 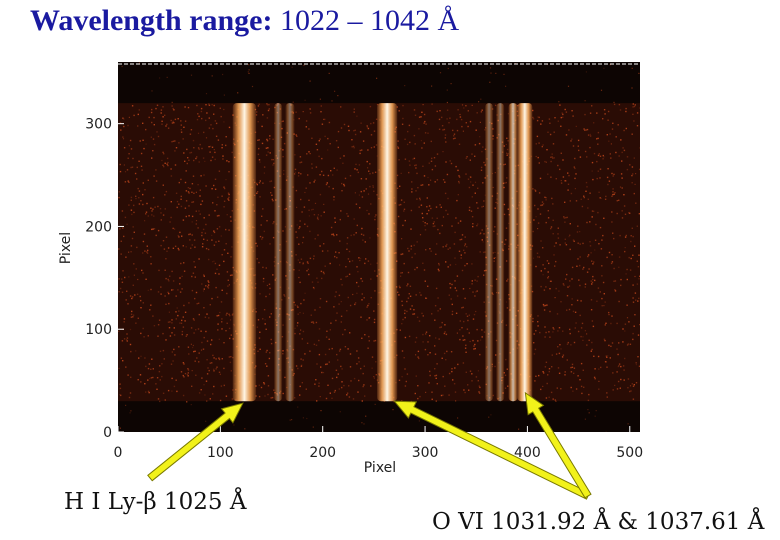 I want to click on x-tick-label: 100, so click(x=220, y=453).